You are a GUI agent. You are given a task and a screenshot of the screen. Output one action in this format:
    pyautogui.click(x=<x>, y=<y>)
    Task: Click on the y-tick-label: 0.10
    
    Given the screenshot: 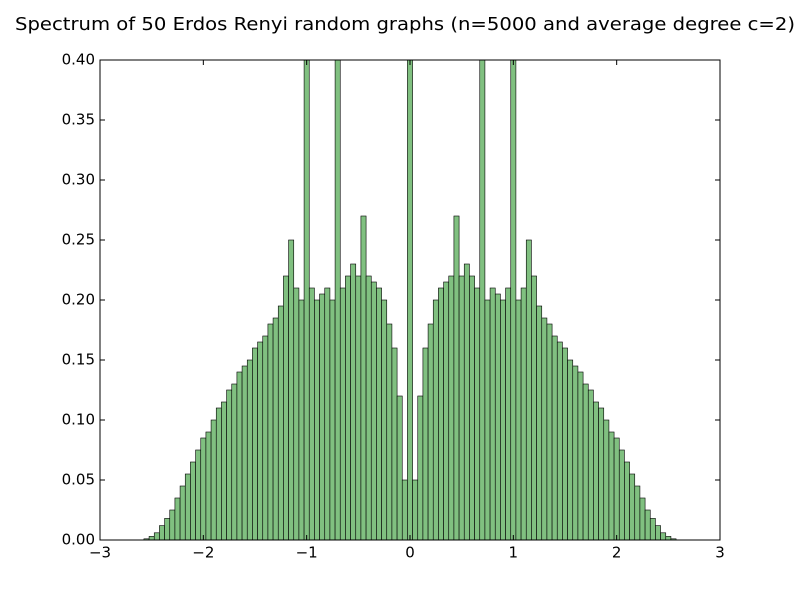 What is the action you would take?
    pyautogui.click(x=78, y=420)
    